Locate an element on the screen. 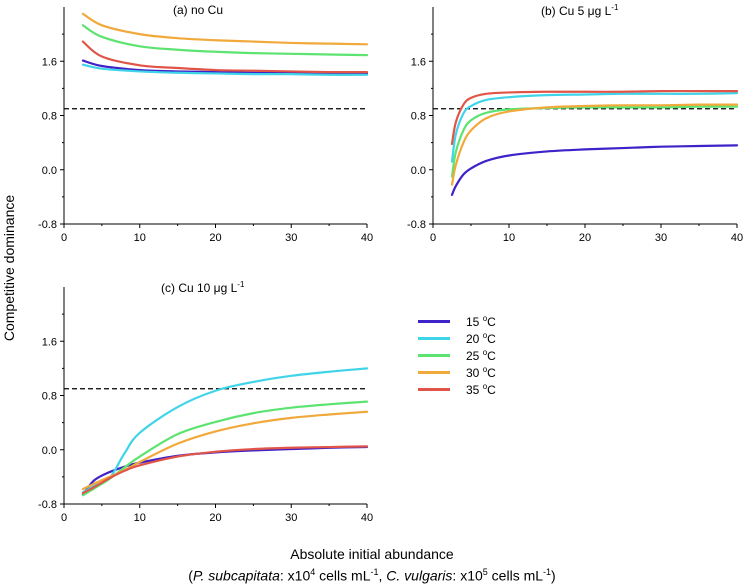 Image resolution: width=744 pixels, height=585 pixels. panel-c-title: (c) Cu 10 μg L-1 is located at coordinates (202, 287).